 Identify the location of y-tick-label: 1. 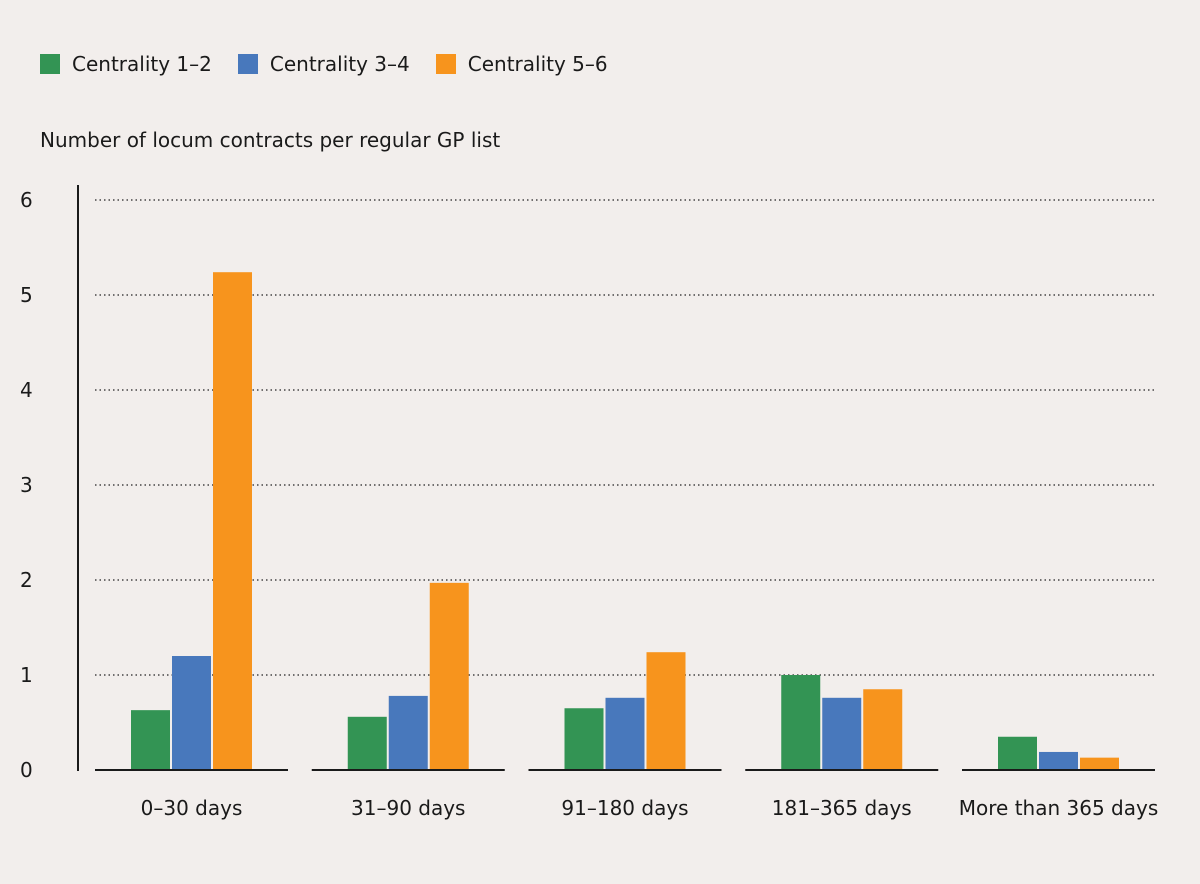
(26, 675).